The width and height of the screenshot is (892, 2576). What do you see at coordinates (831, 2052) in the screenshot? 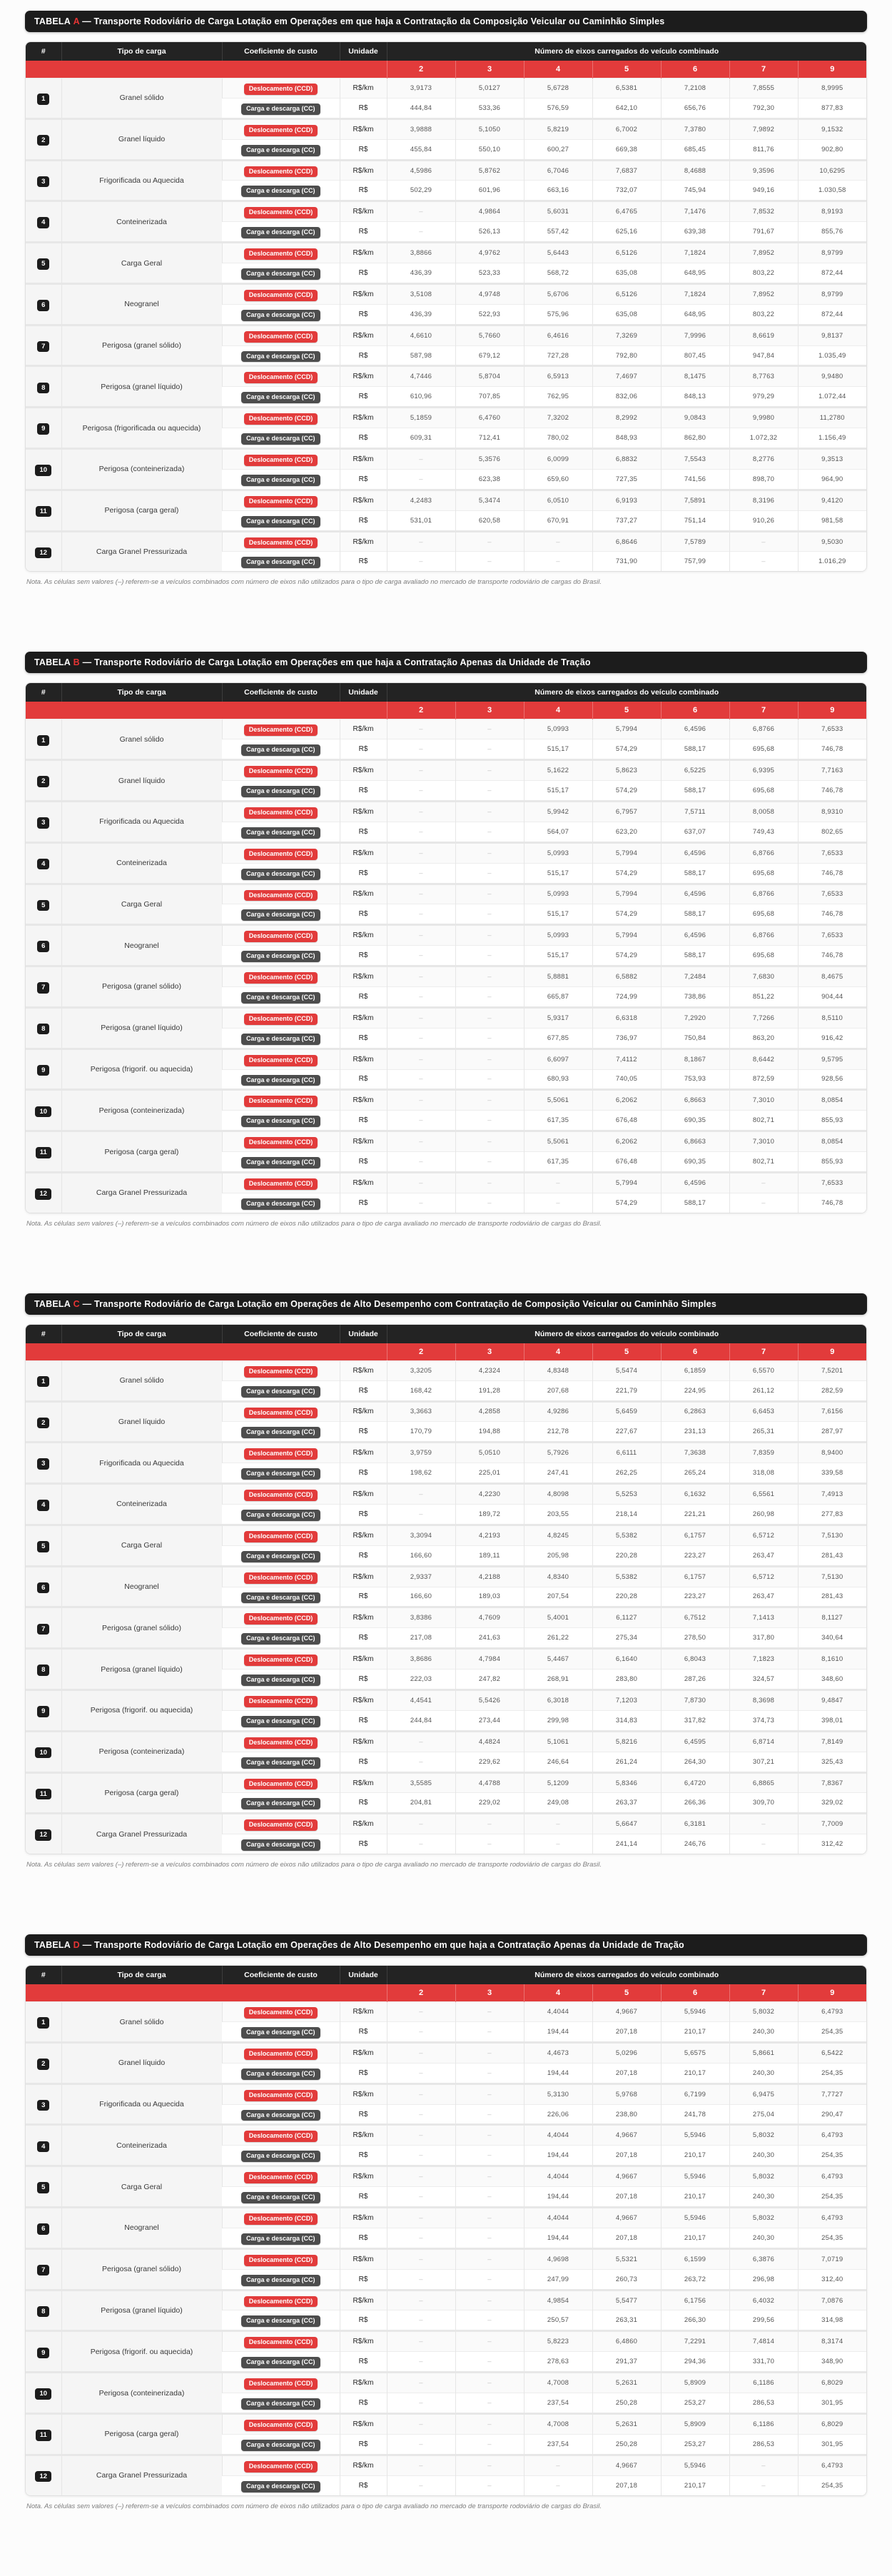
I see `ccd-value: 6,5422` at bounding box center [831, 2052].